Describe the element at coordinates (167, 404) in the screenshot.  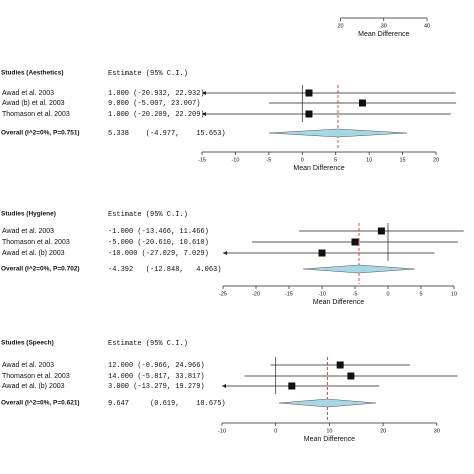
I see `overall-estimate: 9.647 (0.619, 18.675)` at that location.